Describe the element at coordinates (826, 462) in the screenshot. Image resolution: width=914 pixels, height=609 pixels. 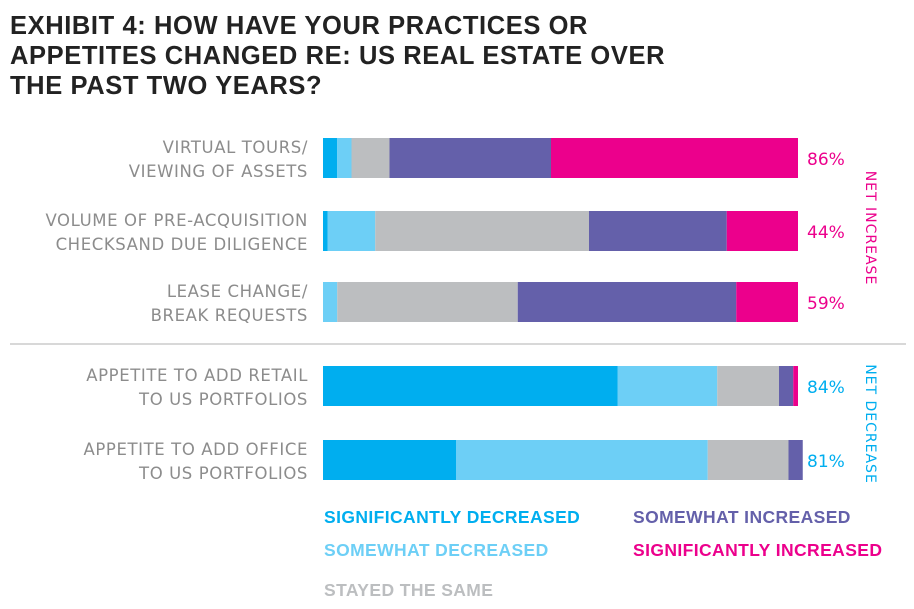
I see `net-value-label: 81%` at that location.